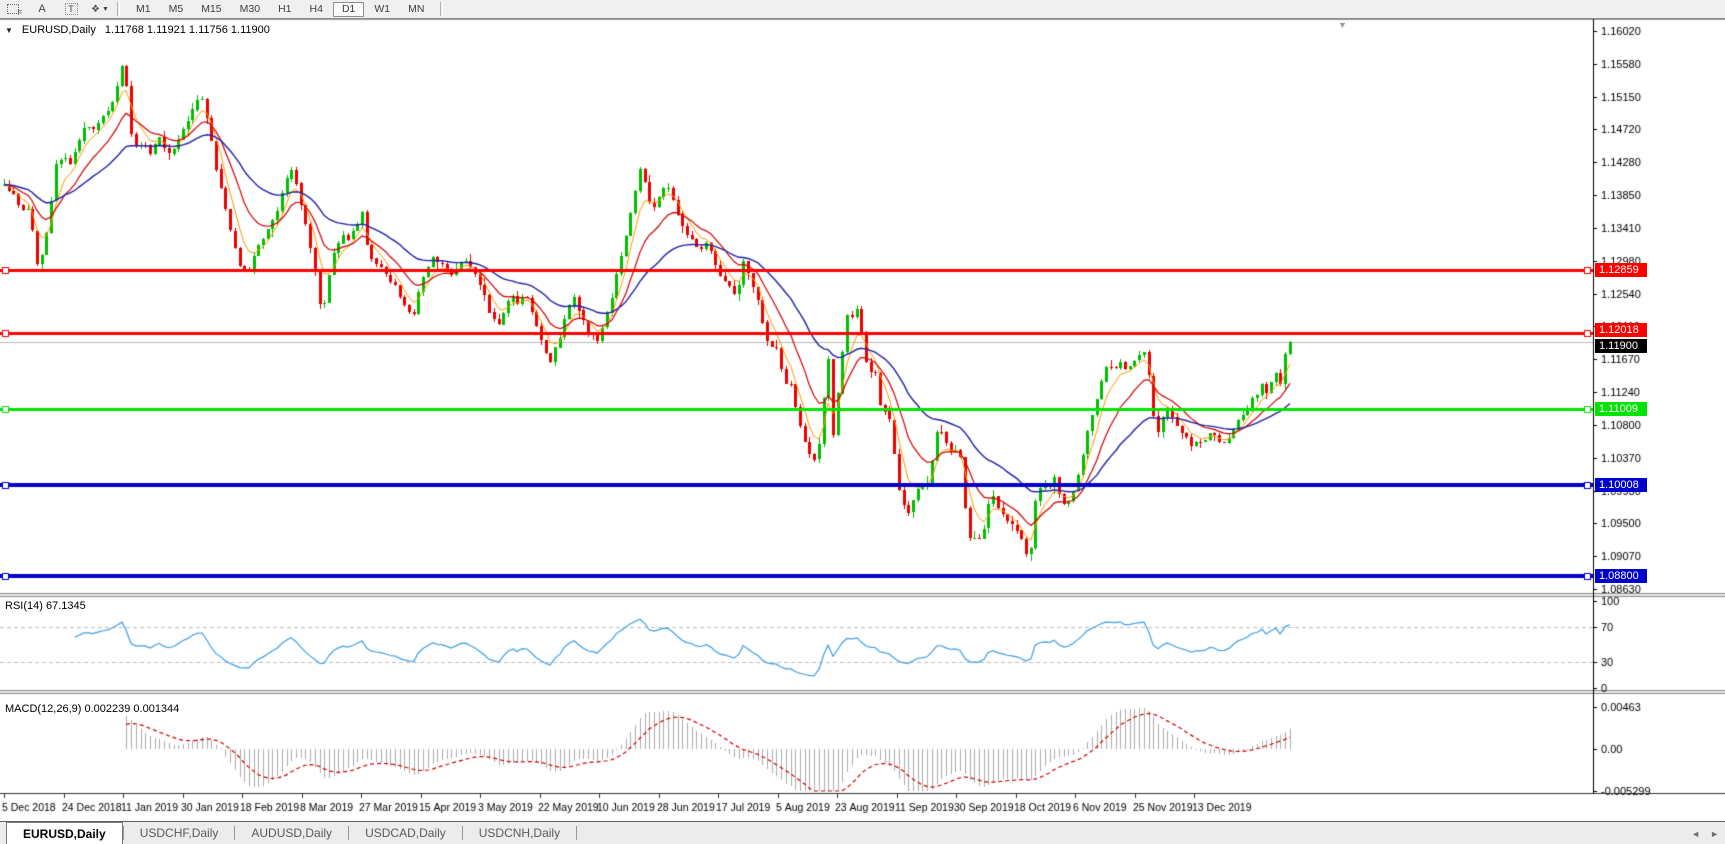 Image resolution: width=1725 pixels, height=844 pixels. I want to click on arrows-tool-button: ❖ ▼, so click(100, 9).